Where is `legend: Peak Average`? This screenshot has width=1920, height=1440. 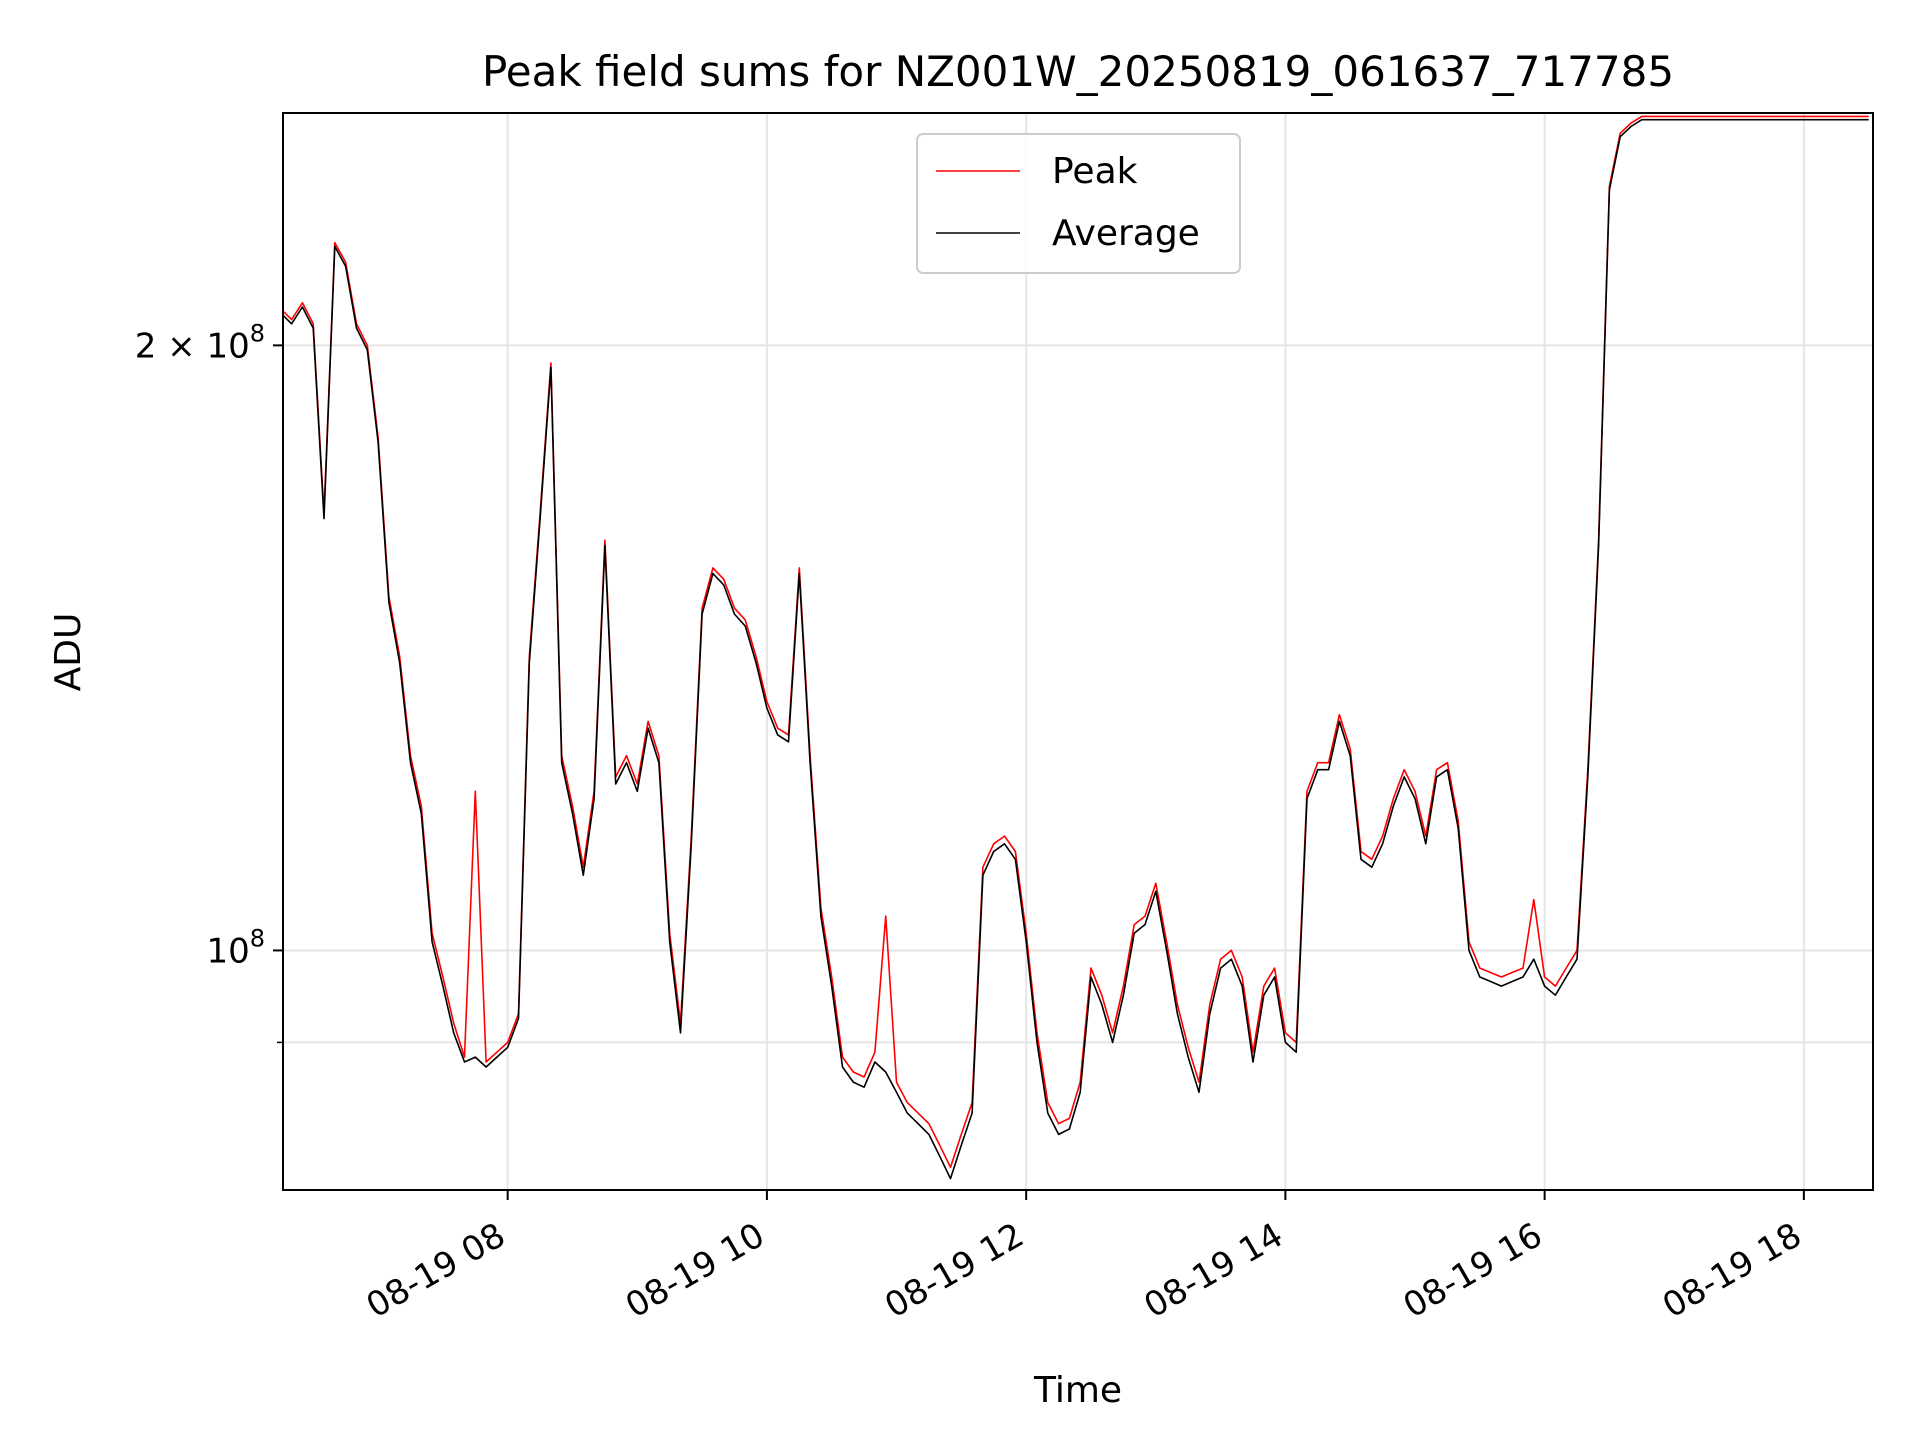
legend: Peak Average is located at coordinates (1078, 203).